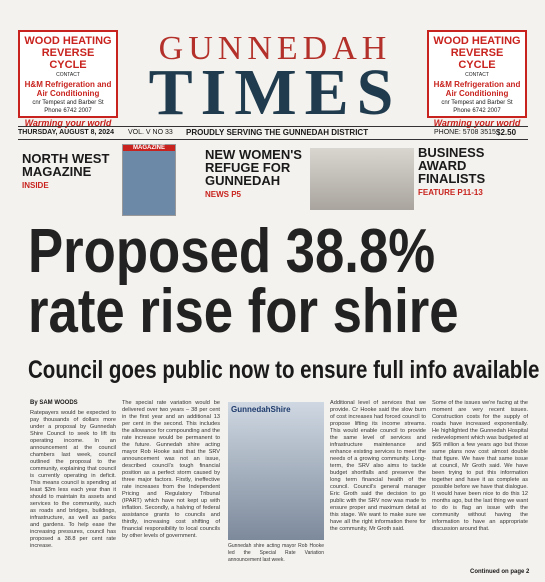  Describe the element at coordinates (362, 179) in the screenshot. I see `photo` at that location.